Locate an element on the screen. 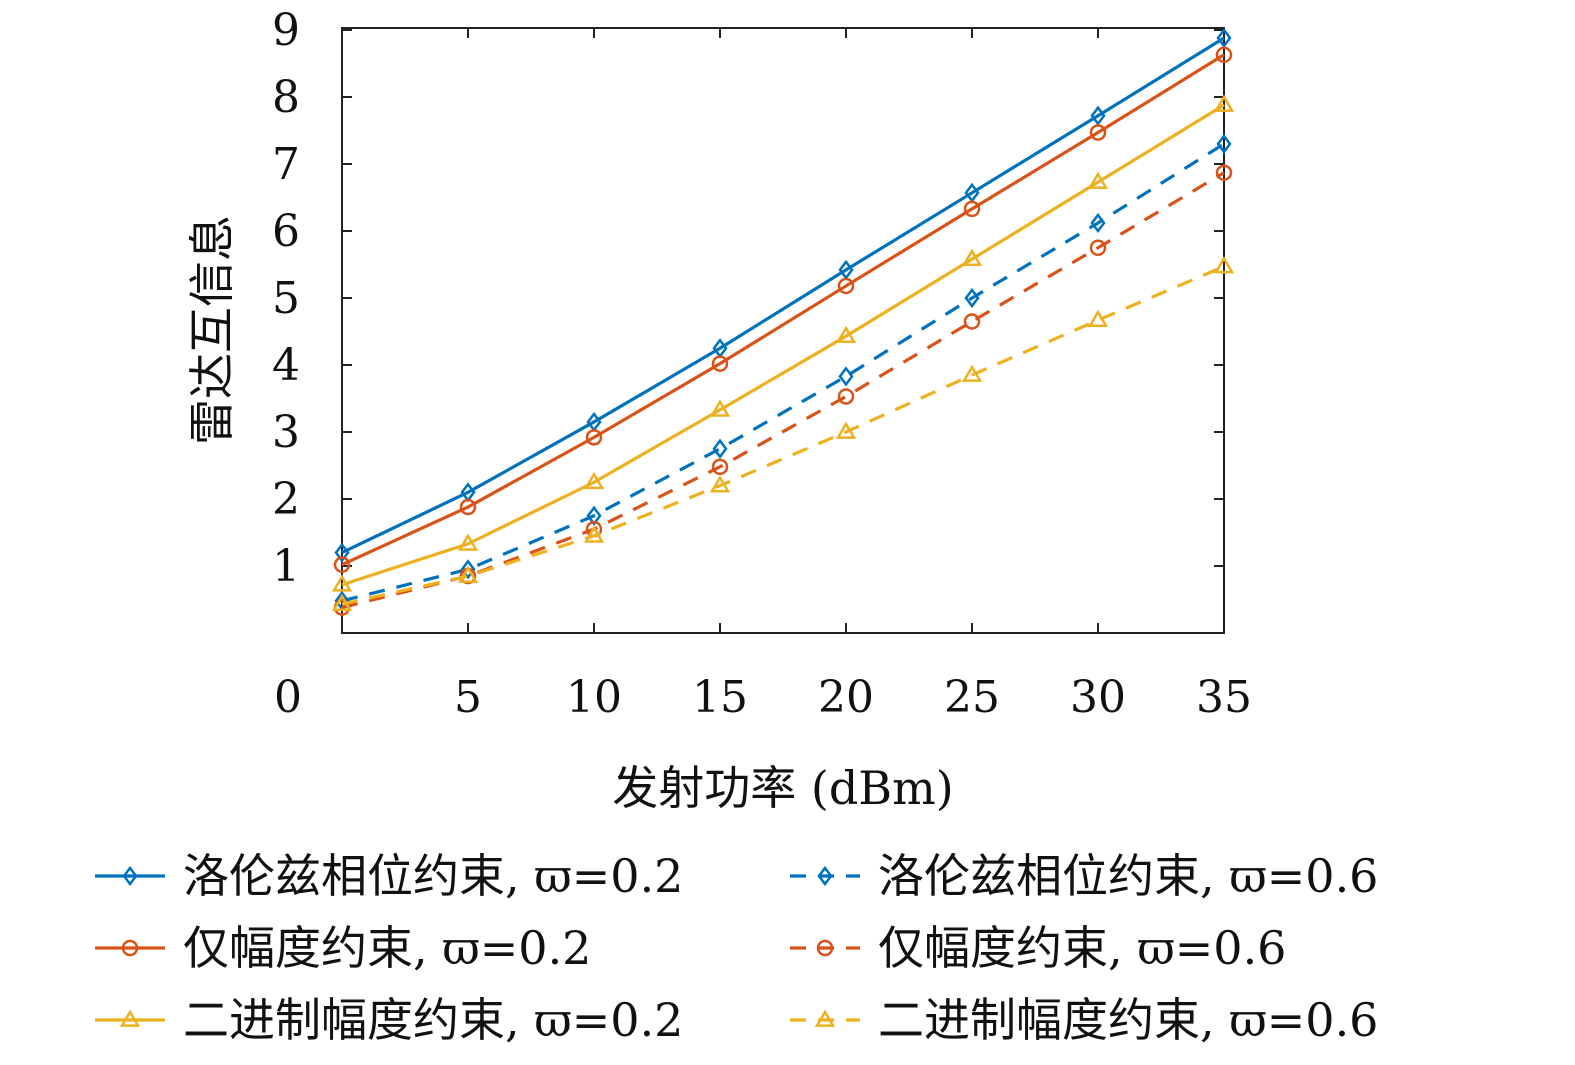 The width and height of the screenshot is (1575, 1065). legend-label: 仅幅度约束, ϖ=0.2 is located at coordinates (387, 948).